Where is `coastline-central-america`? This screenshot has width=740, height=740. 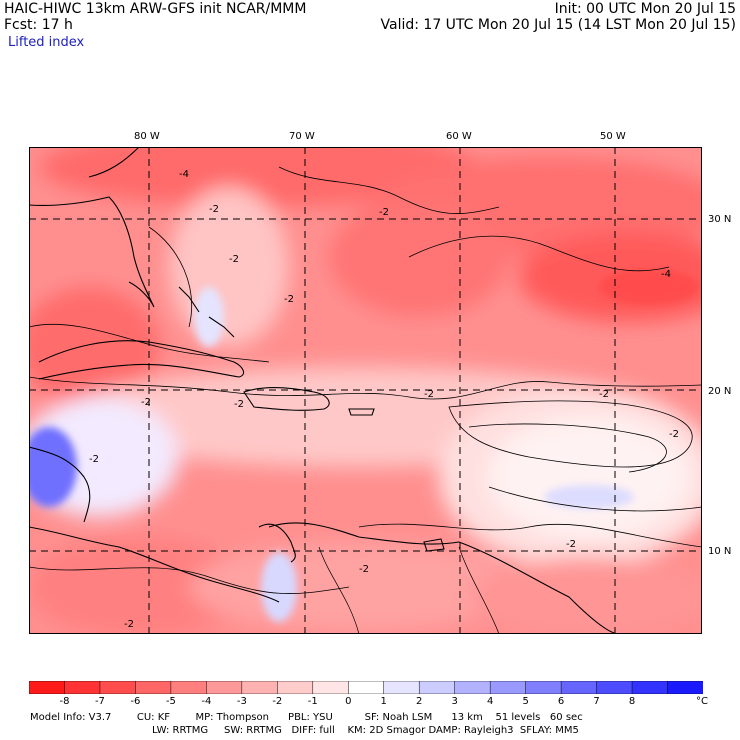
coastline-central-america is located at coordinates (154, 564).